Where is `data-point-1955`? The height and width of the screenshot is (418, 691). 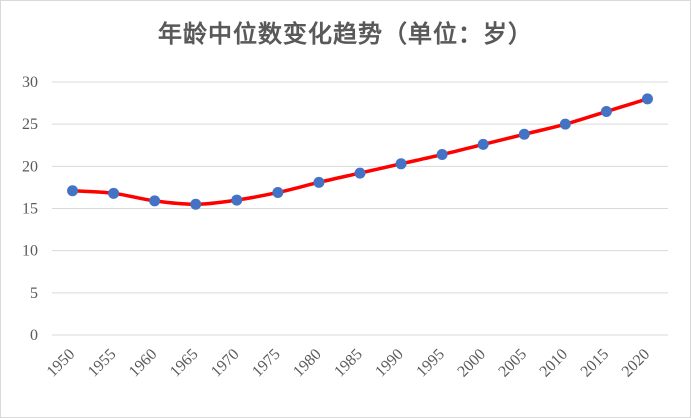 data-point-1955 is located at coordinates (114, 193).